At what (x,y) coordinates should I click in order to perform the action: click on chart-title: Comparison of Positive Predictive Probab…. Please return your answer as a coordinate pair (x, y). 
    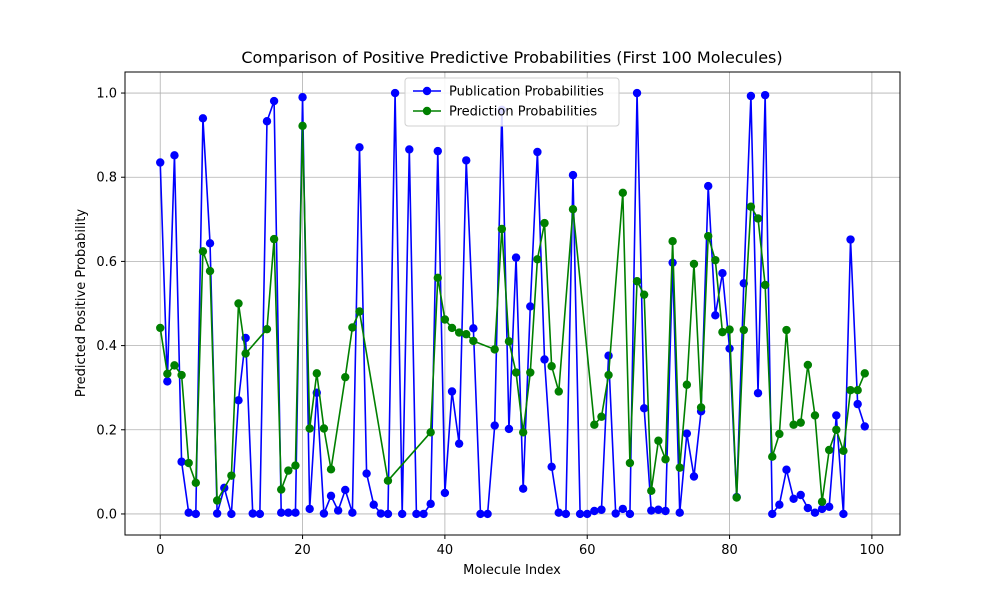
    Looking at the image, I should click on (511, 57).